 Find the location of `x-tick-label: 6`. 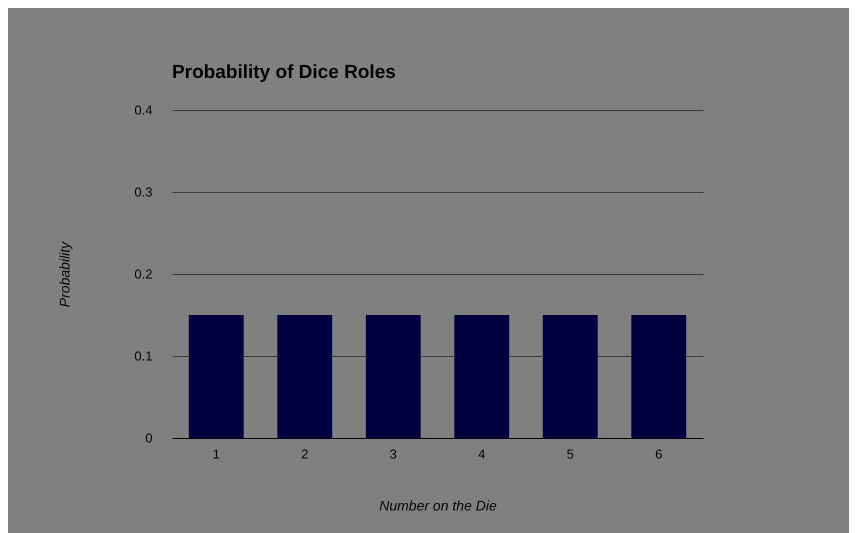

x-tick-label: 6 is located at coordinates (658, 454).